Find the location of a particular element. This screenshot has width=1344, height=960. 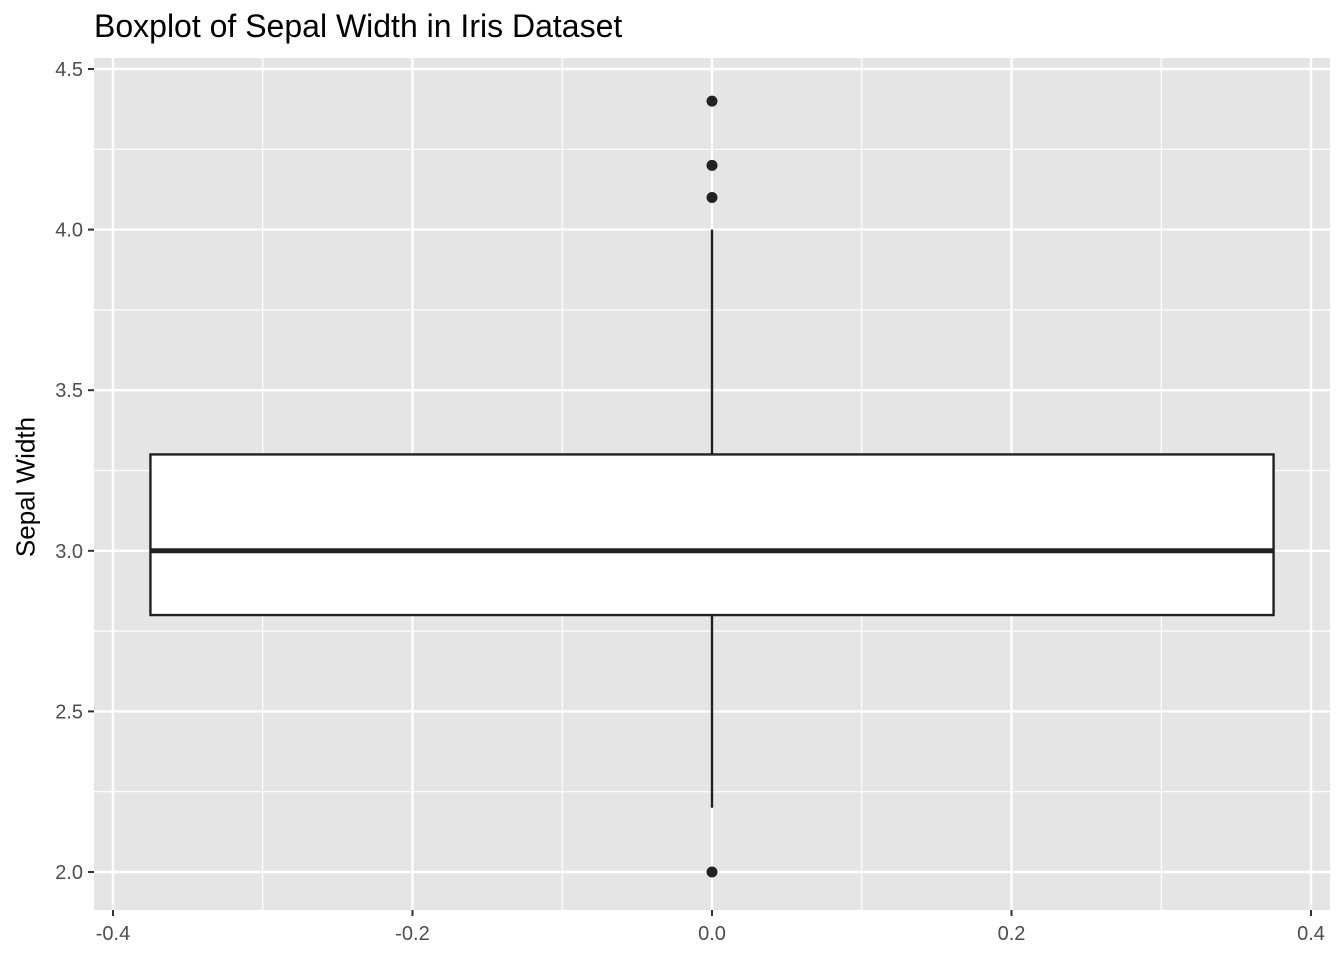

y-tick-label: 2.0 is located at coordinates (69, 873).